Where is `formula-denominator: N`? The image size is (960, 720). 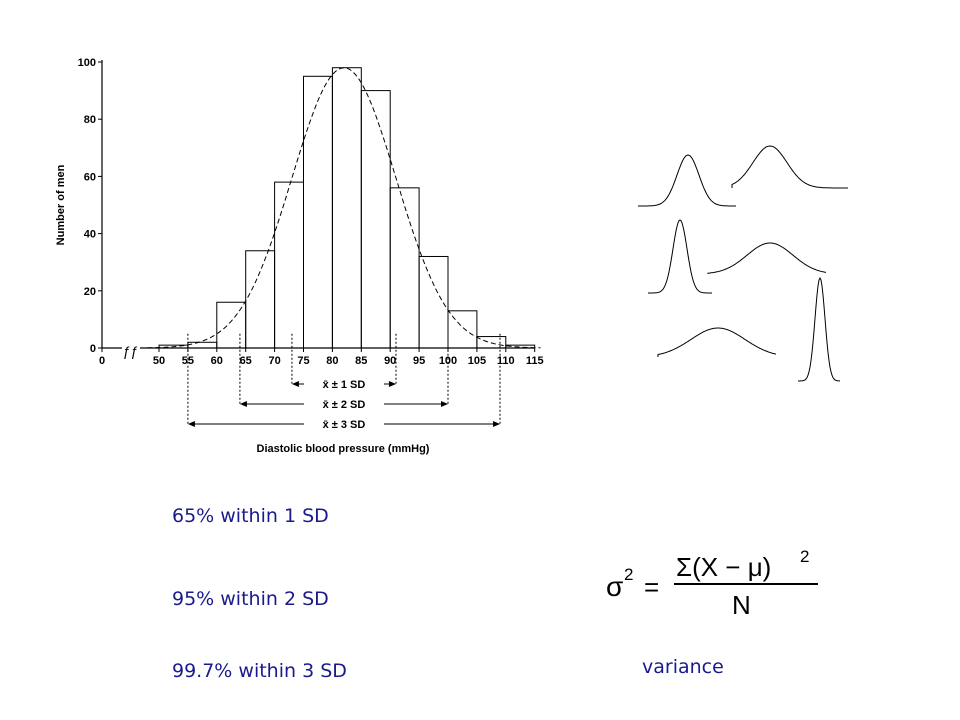 formula-denominator: N is located at coordinates (741, 605).